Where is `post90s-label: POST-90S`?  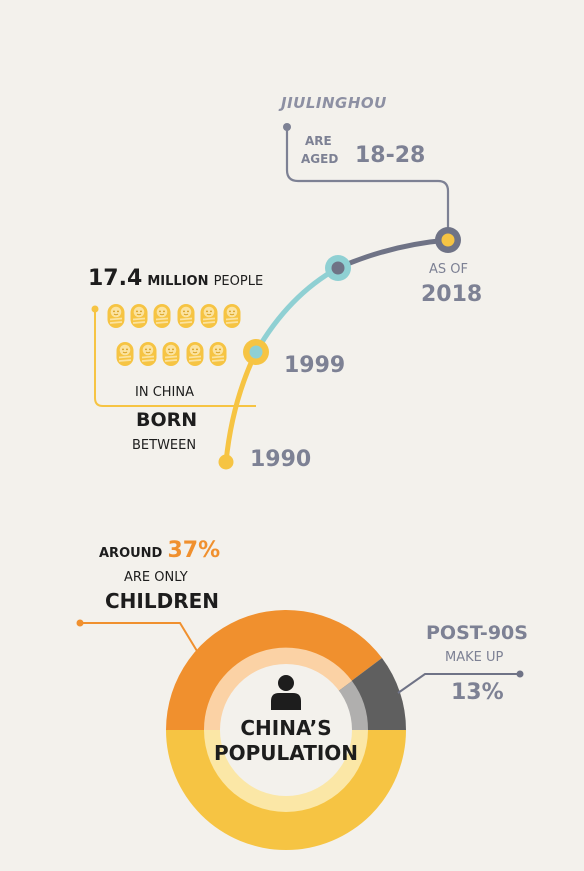 post90s-label: POST-90S is located at coordinates (477, 633).